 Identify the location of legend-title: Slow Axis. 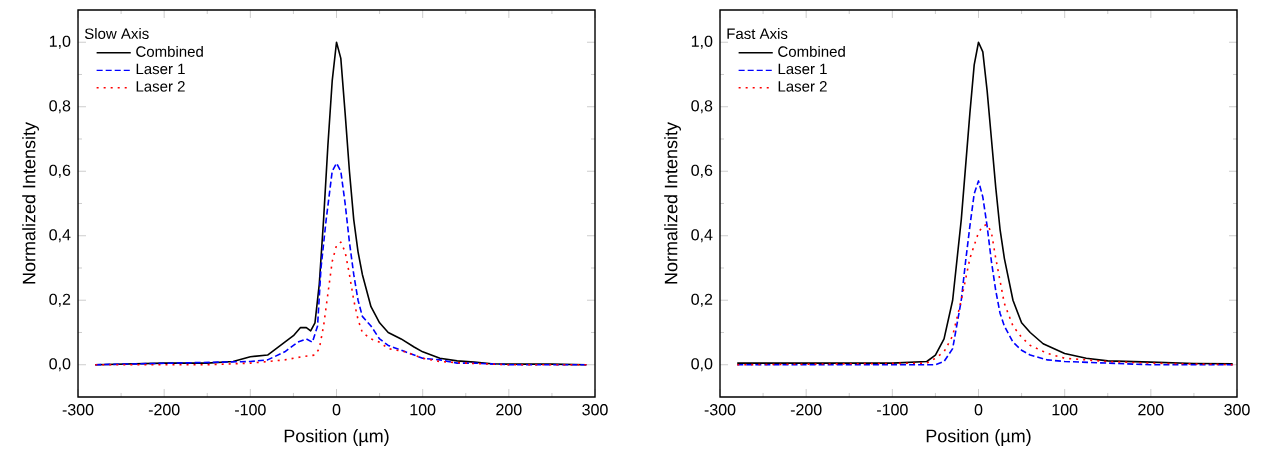
(116, 34).